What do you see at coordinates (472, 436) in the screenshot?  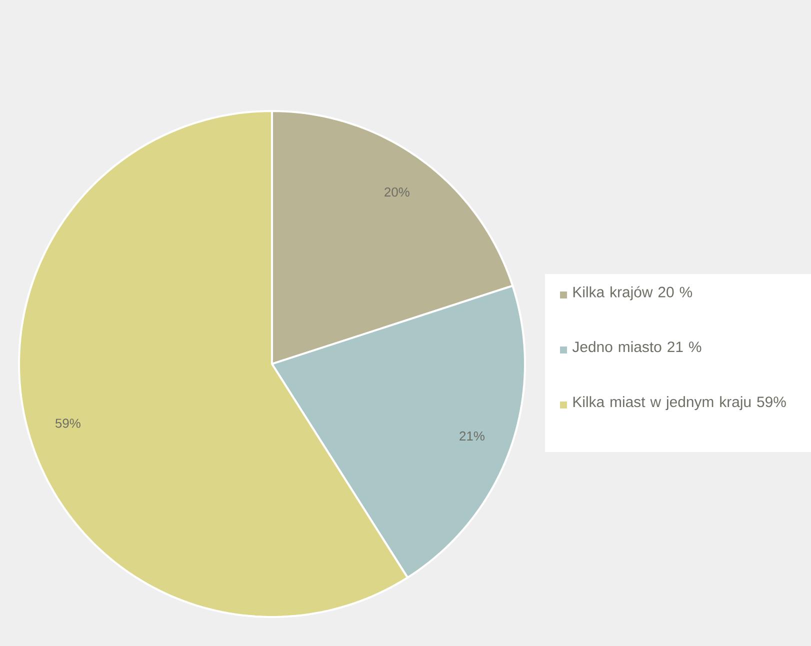 I see `data-label: 21%` at bounding box center [472, 436].